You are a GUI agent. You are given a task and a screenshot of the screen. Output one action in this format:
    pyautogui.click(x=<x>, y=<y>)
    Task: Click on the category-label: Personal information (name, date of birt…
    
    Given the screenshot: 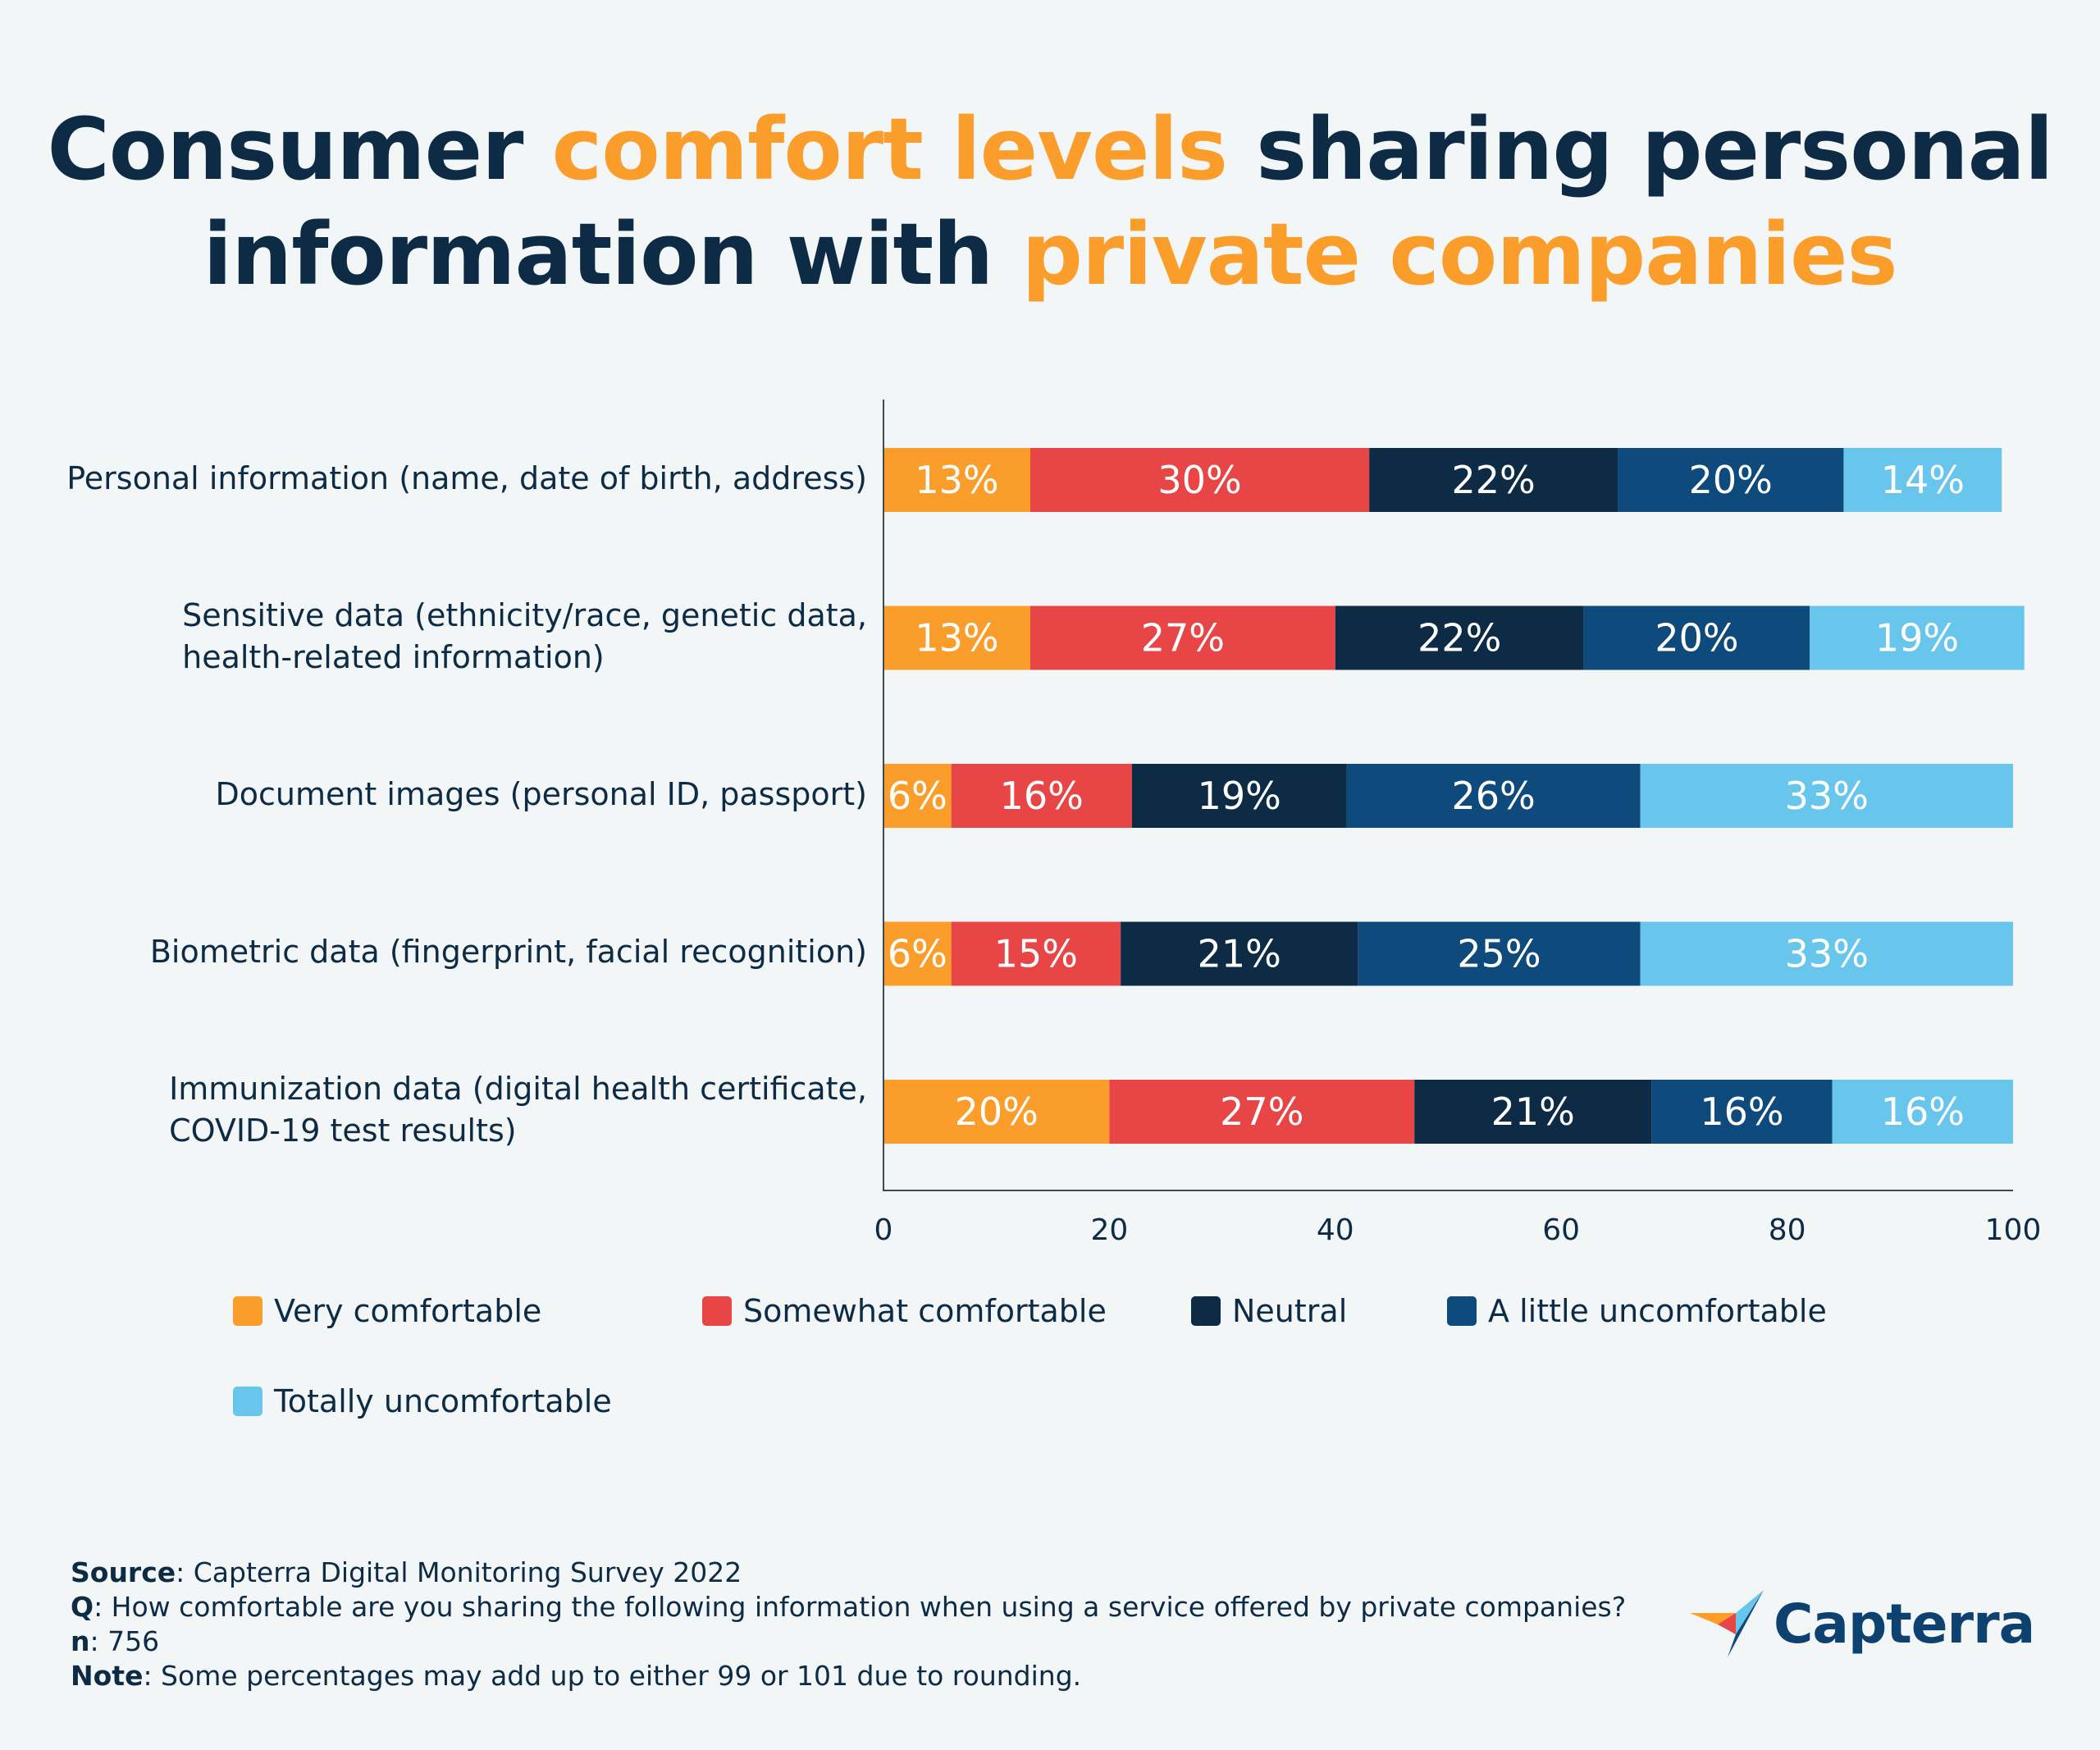 What is the action you would take?
    pyautogui.click(x=434, y=479)
    